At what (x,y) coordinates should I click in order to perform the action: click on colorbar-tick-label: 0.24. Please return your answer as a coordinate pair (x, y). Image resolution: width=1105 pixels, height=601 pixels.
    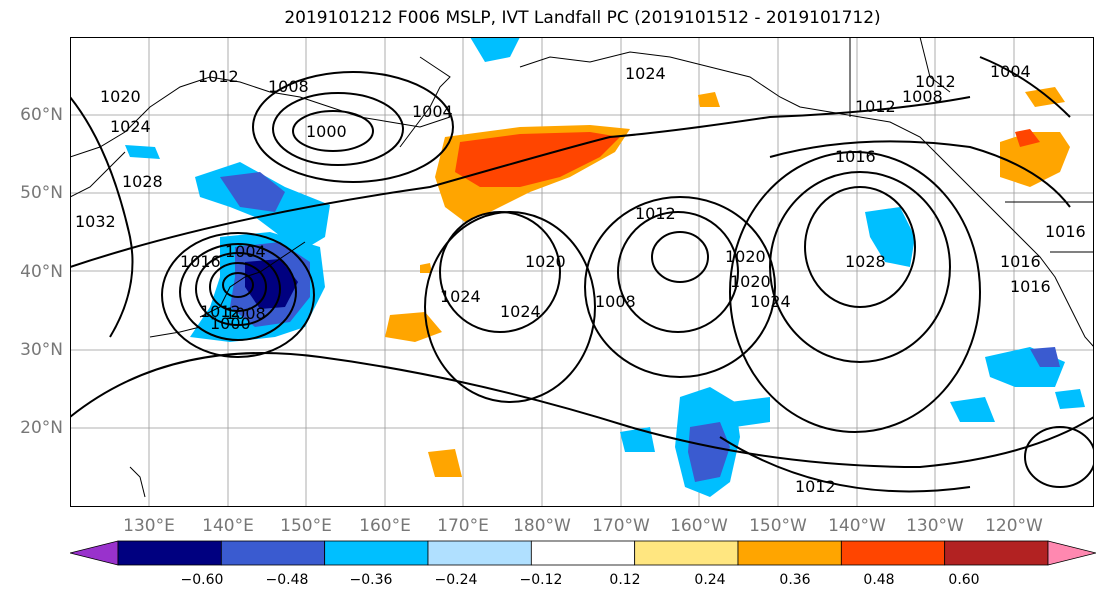
    Looking at the image, I should click on (710, 580).